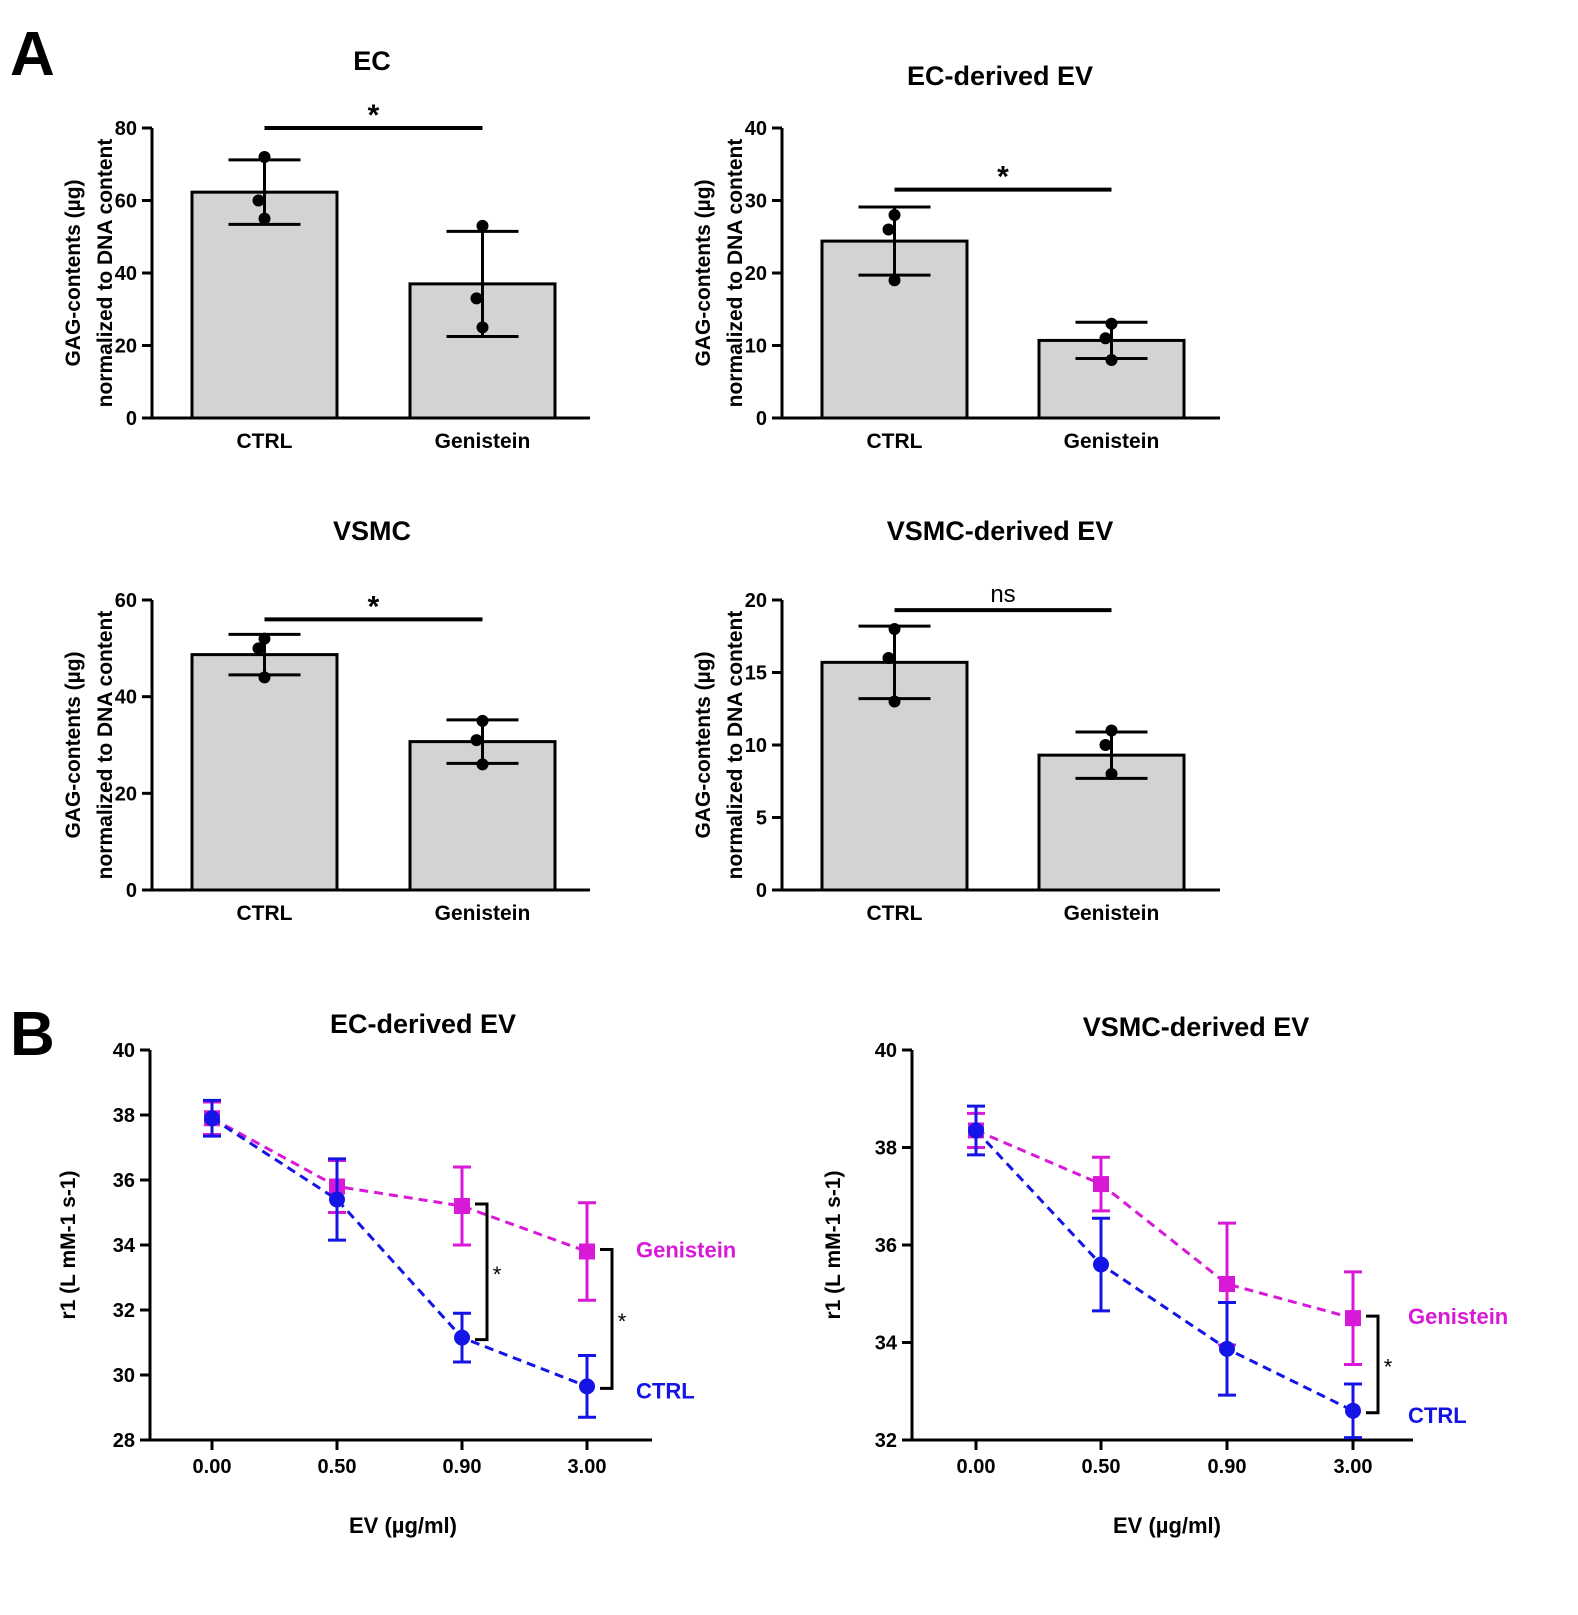  Describe the element at coordinates (126, 129) in the screenshot. I see `y-tick-label: 80` at that location.